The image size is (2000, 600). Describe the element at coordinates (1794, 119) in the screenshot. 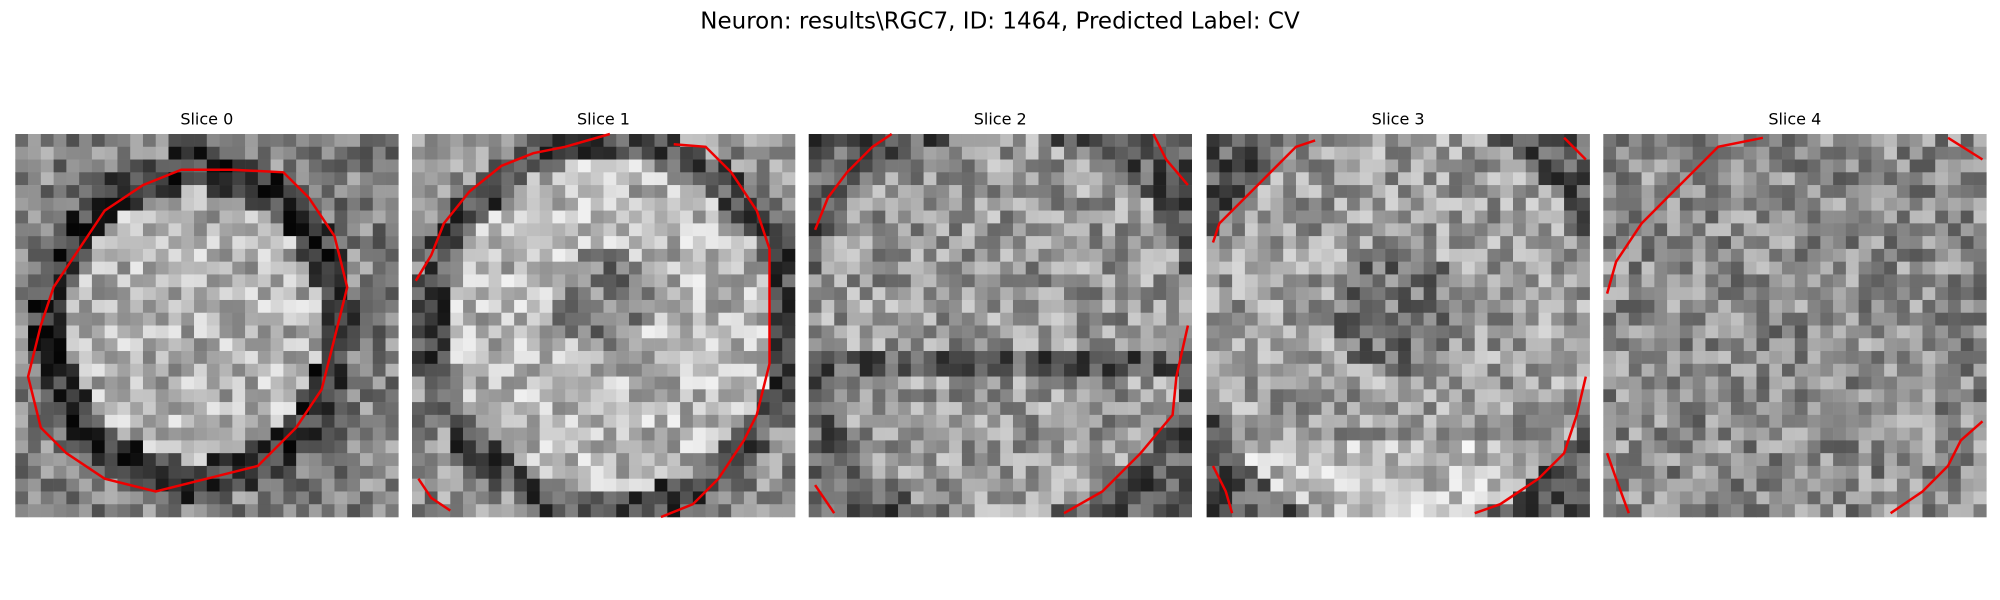

I see `panel-title: Slice 4` at that location.